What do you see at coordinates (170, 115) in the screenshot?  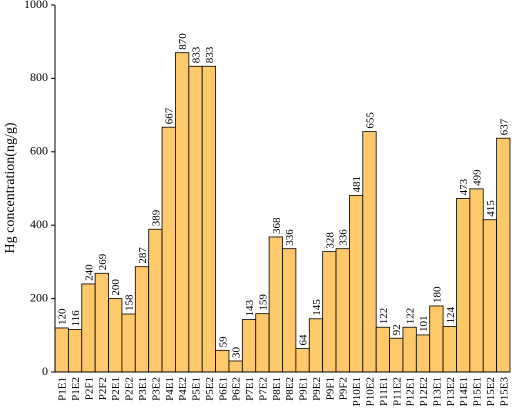 I see `value-label: 667` at bounding box center [170, 115].